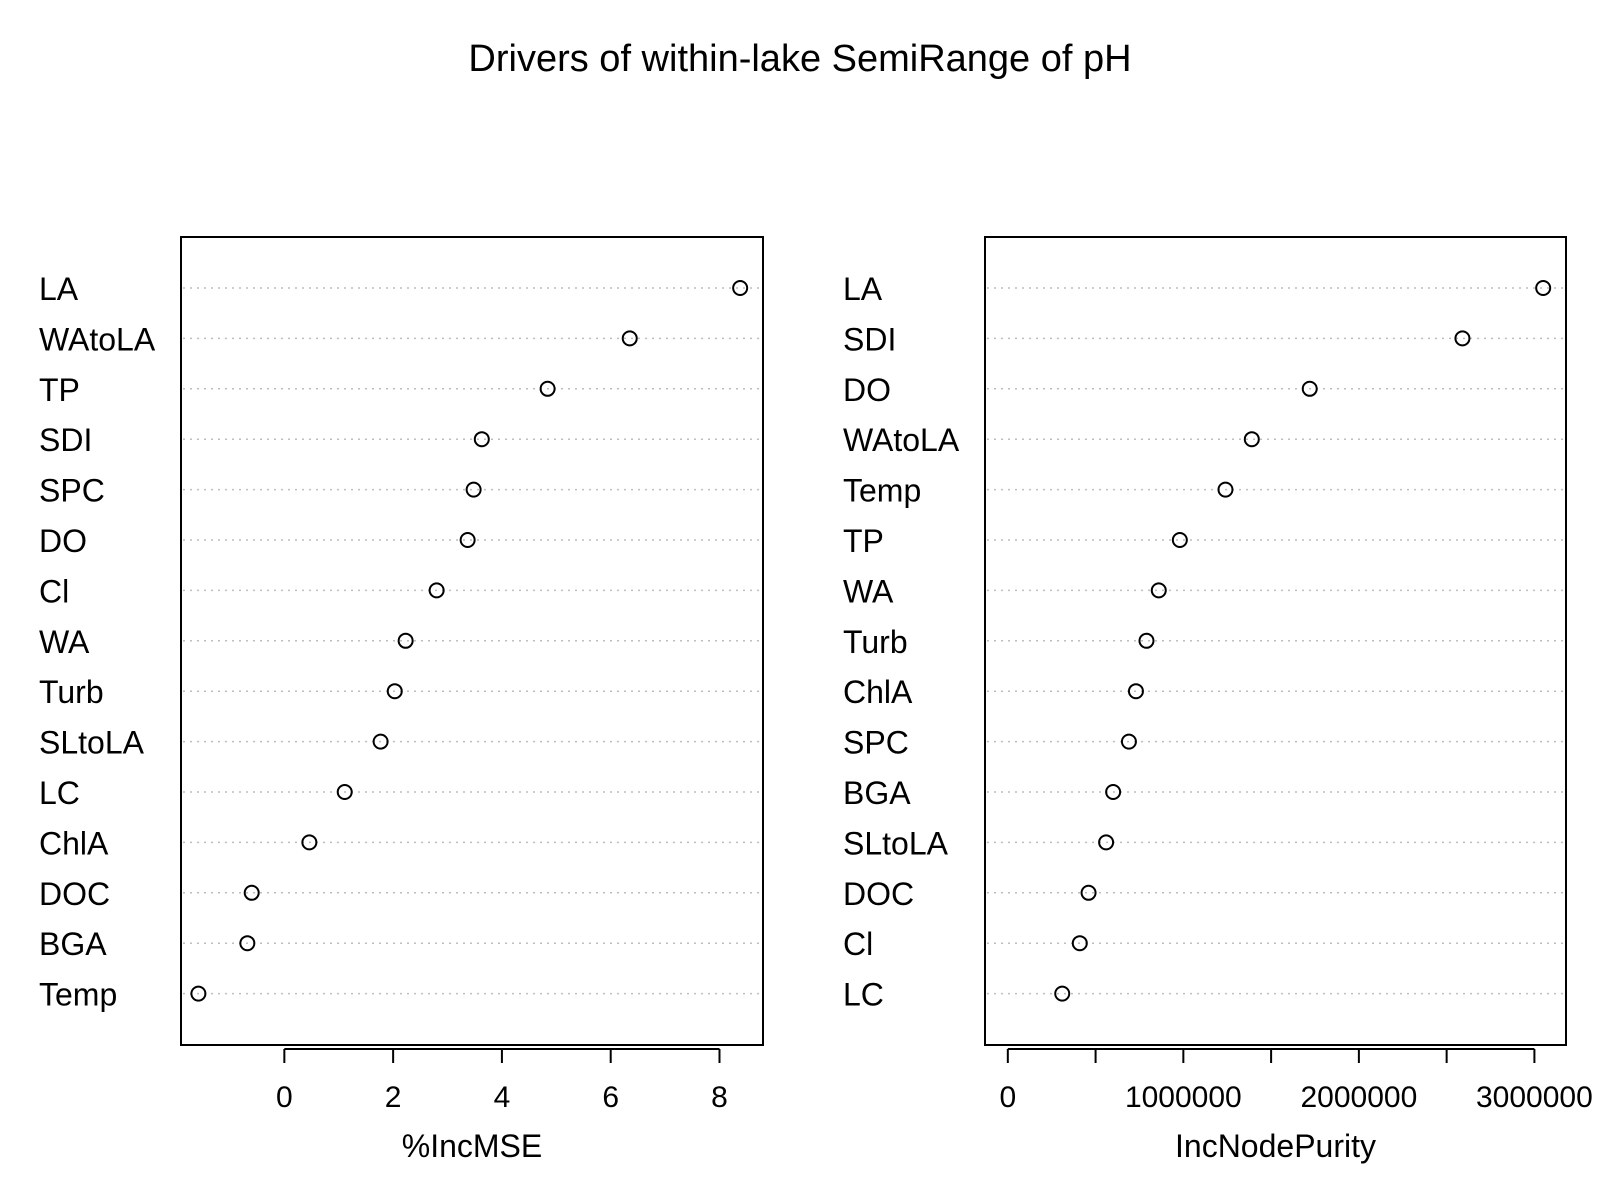 The width and height of the screenshot is (1600, 1200). Describe the element at coordinates (719, 1097) in the screenshot. I see `x-tick-label: 8` at that location.